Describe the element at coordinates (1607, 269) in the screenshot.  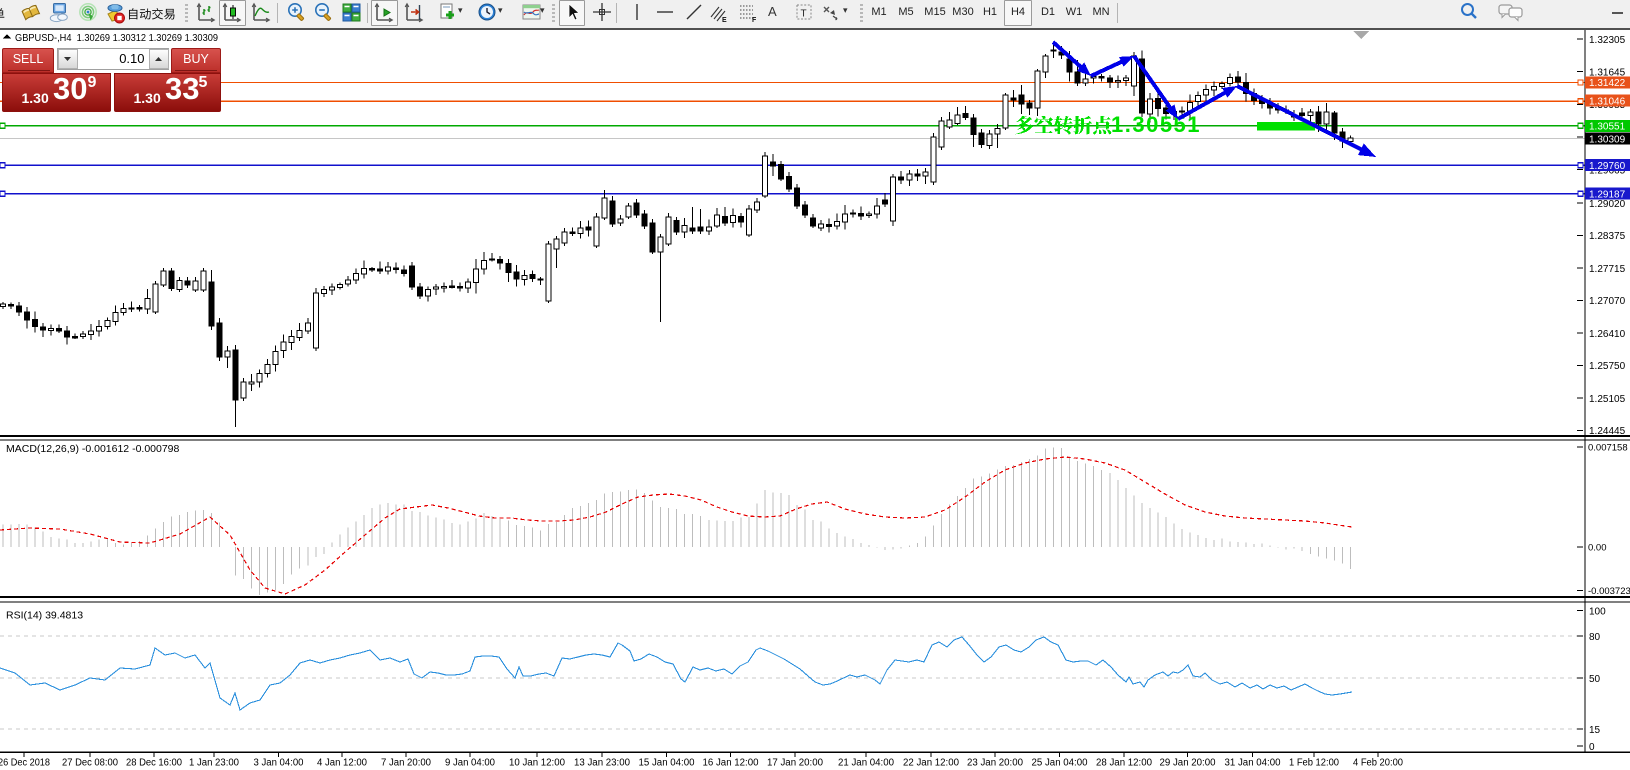
I see `svg-text: 1.27715` at that location.